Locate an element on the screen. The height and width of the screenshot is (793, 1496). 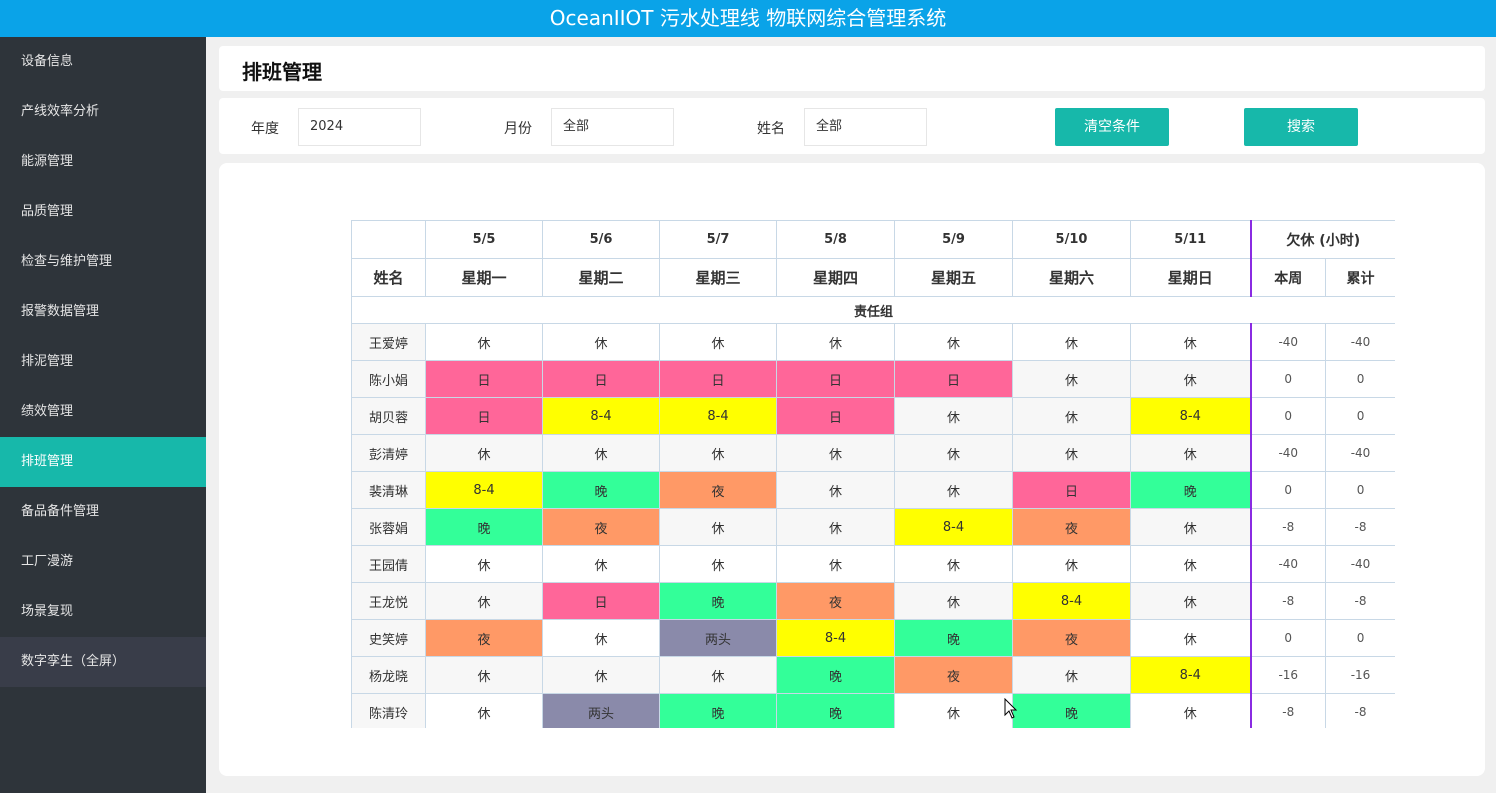
sidebar-item: 能源管理 is located at coordinates (47, 161).